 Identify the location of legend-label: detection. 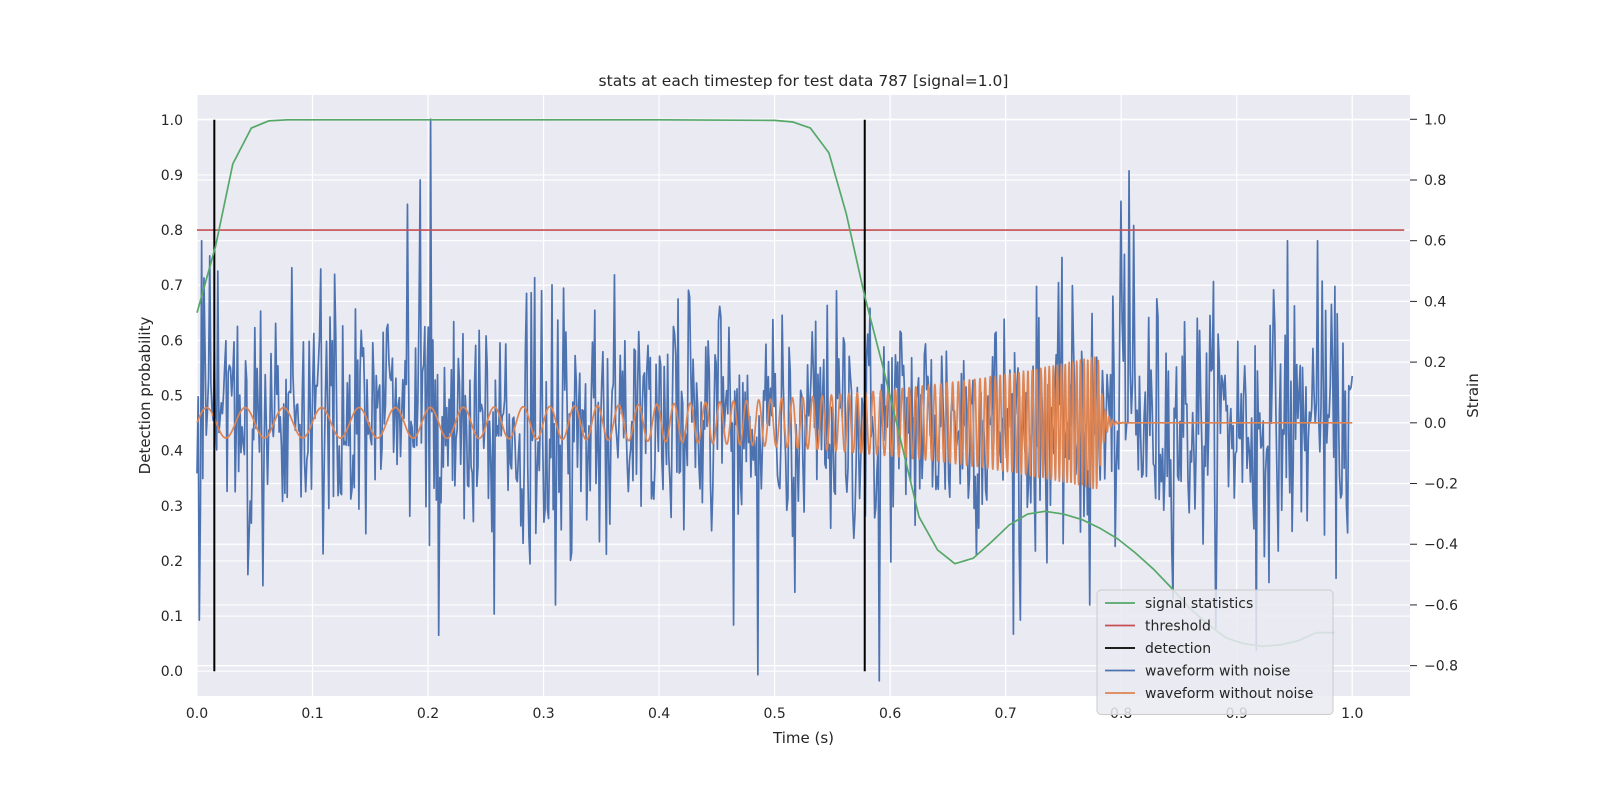
(1178, 649).